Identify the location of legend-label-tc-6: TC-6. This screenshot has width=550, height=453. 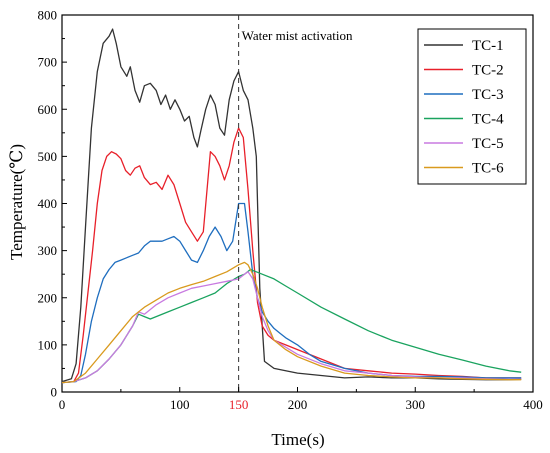
(488, 169).